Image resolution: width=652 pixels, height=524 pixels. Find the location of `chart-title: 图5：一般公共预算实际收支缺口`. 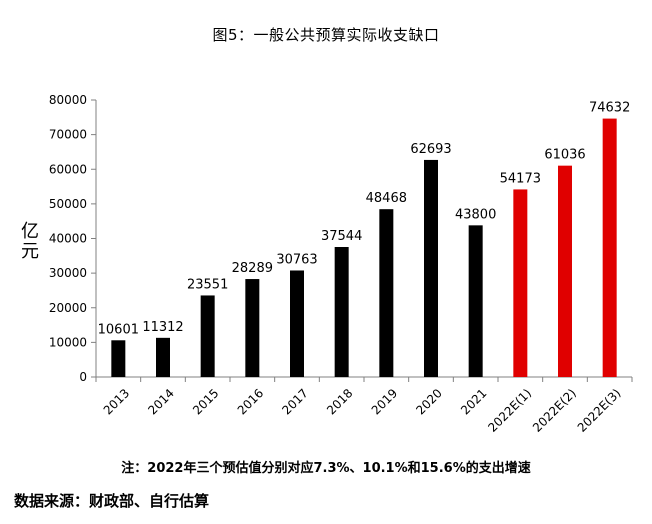

chart-title: 图5：一般公共预算实际收支缺口 is located at coordinates (326, 35).